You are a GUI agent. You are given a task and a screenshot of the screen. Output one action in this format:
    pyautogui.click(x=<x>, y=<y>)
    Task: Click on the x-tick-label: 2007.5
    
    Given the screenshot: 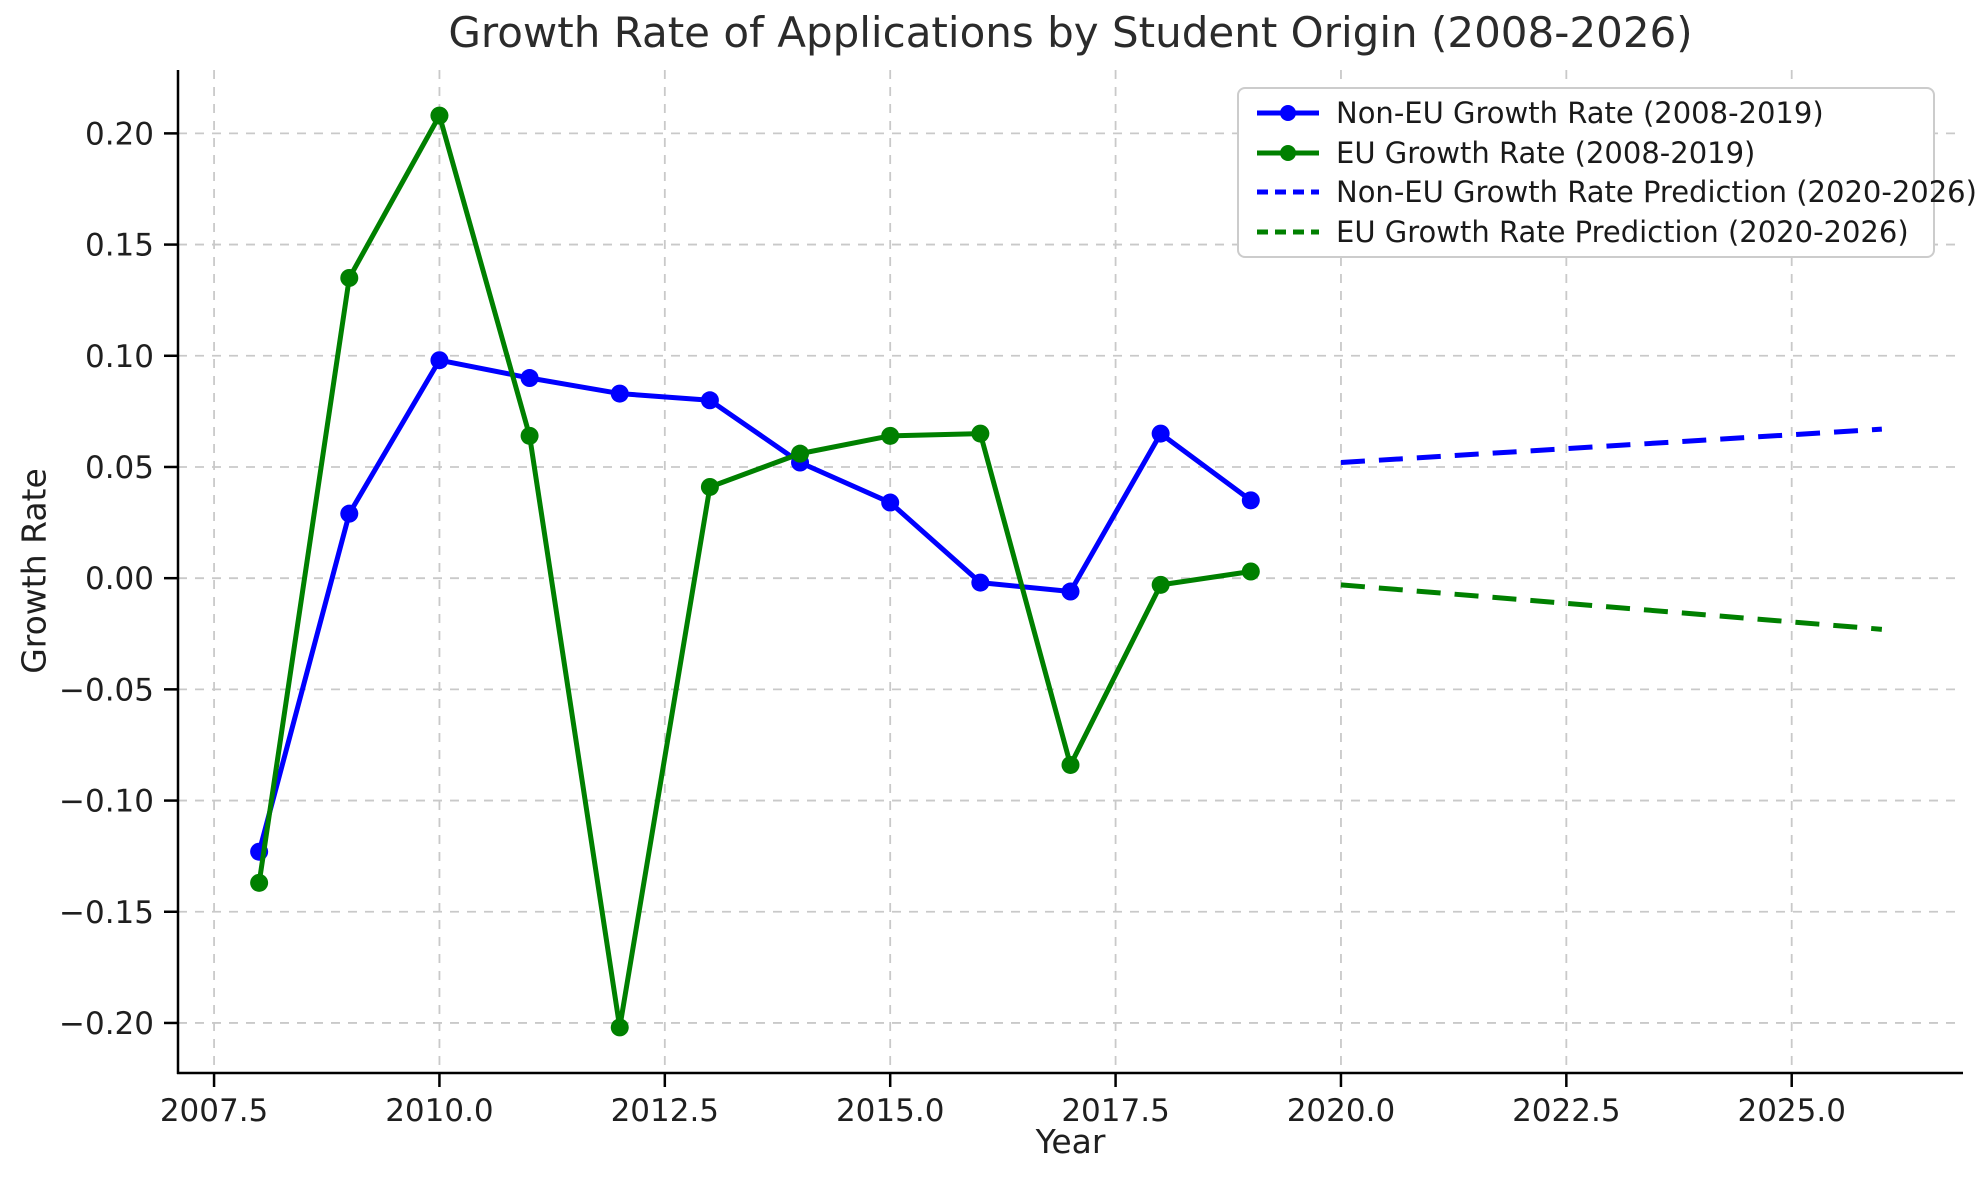 What is the action you would take?
    pyautogui.click(x=214, y=1111)
    